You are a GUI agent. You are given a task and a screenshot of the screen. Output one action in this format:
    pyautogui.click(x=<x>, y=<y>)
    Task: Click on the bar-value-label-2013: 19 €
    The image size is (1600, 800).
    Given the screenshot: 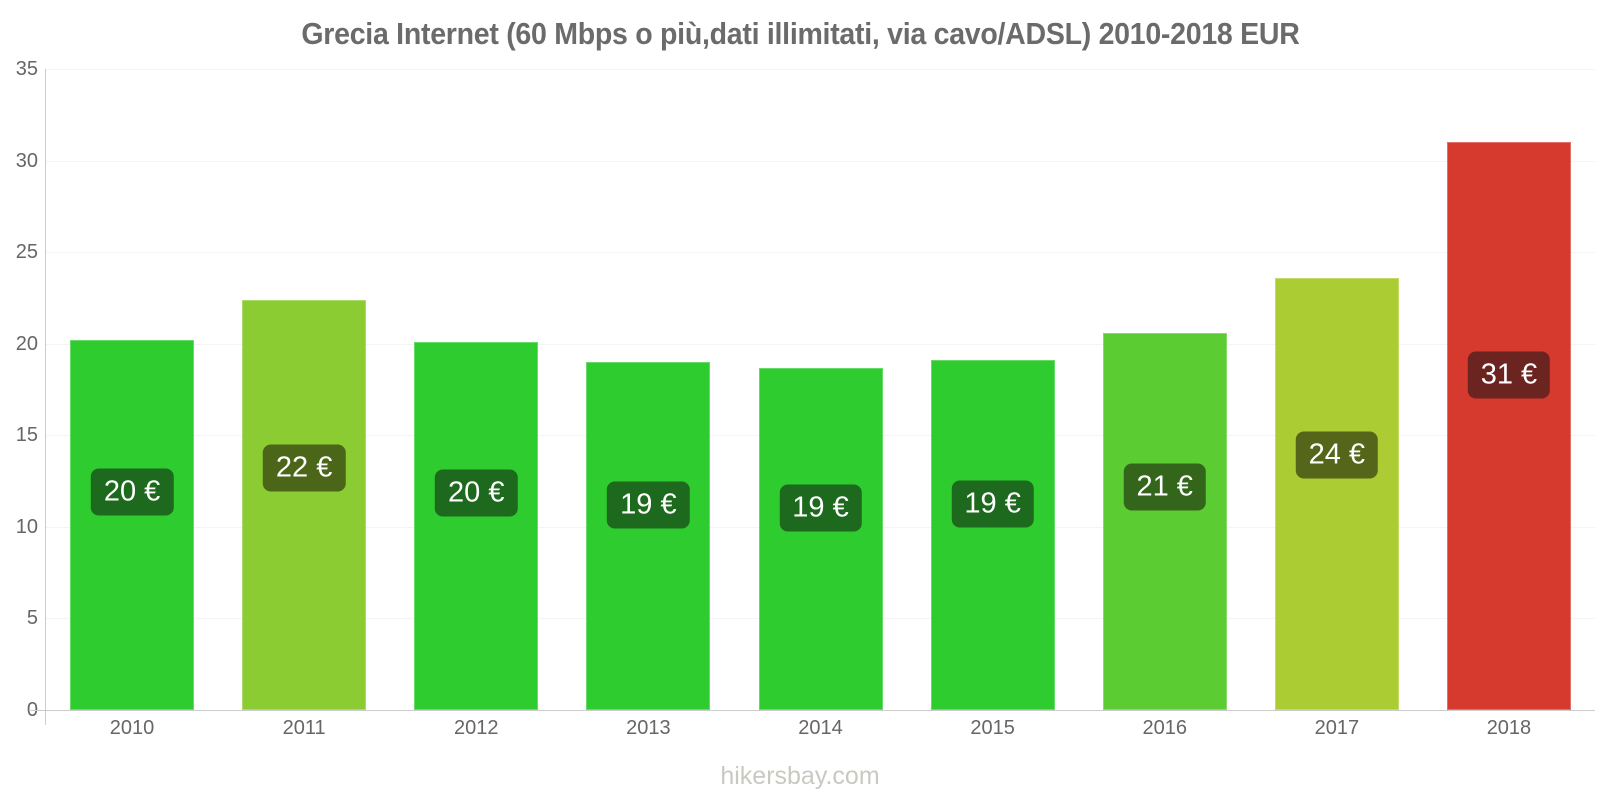 What is the action you would take?
    pyautogui.click(x=648, y=505)
    